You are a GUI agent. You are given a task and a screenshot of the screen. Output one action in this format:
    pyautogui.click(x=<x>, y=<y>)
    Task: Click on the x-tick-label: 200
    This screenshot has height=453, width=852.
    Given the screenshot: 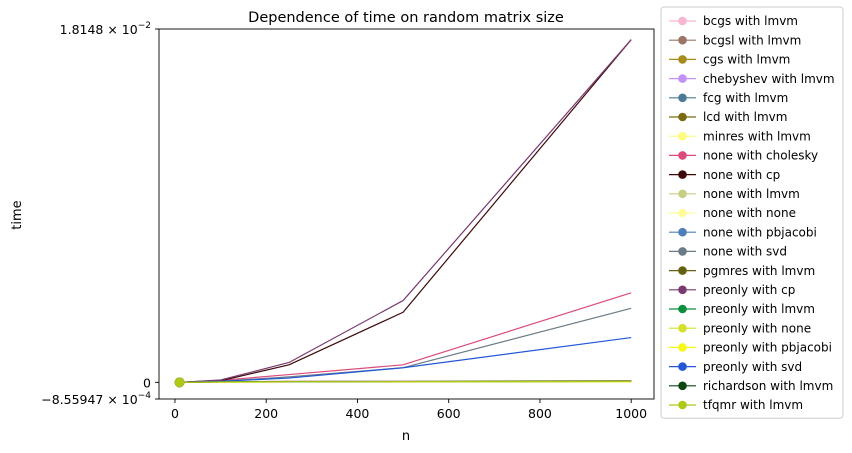 What is the action you would take?
    pyautogui.click(x=266, y=413)
    